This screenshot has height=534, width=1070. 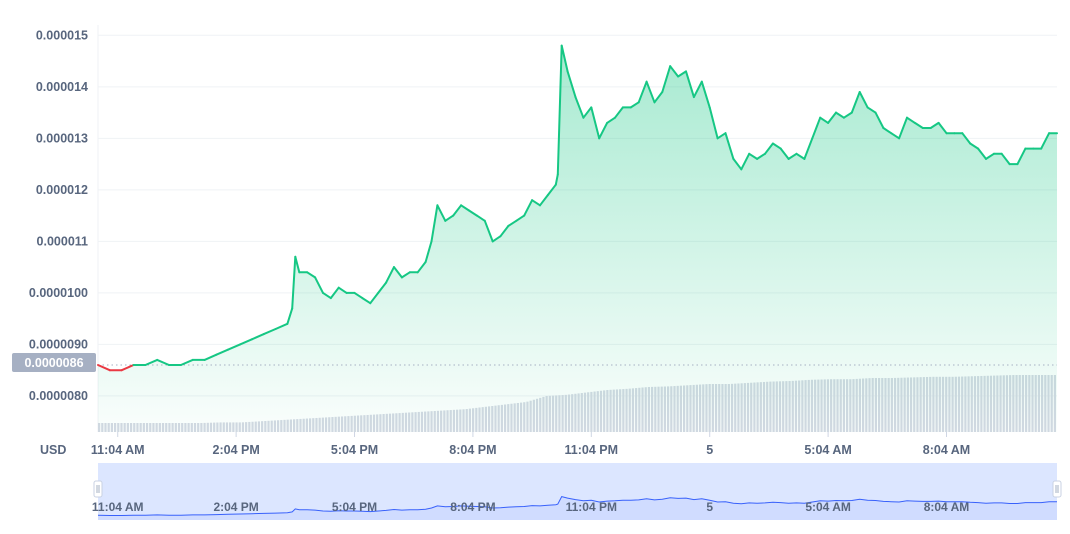 What do you see at coordinates (591, 507) in the screenshot?
I see `navigator-tick-label: 11:04 PM` at bounding box center [591, 507].